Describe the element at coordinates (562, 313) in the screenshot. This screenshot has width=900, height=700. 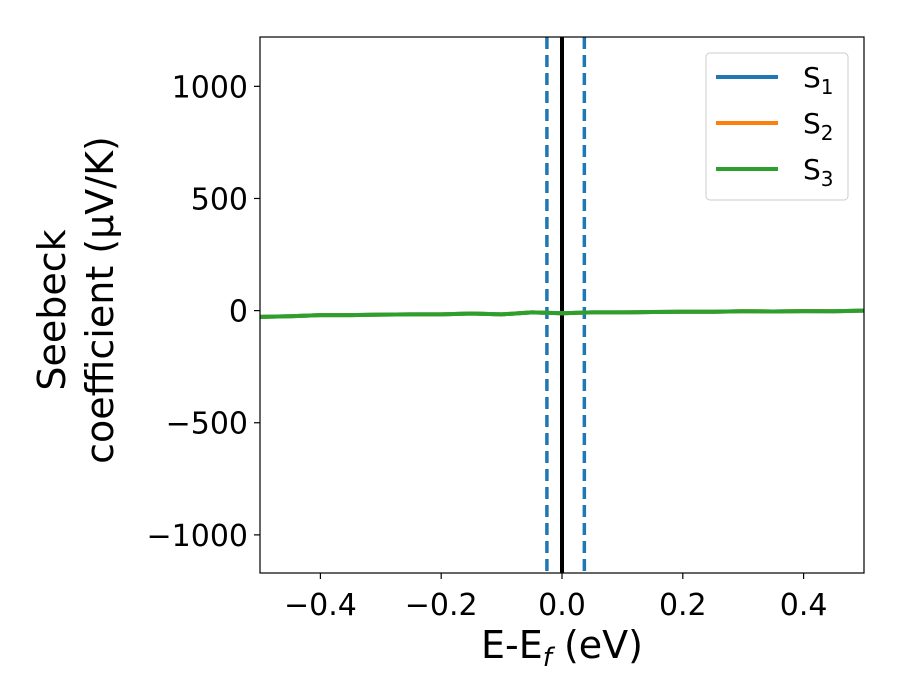
I see `series-line-S3` at that location.